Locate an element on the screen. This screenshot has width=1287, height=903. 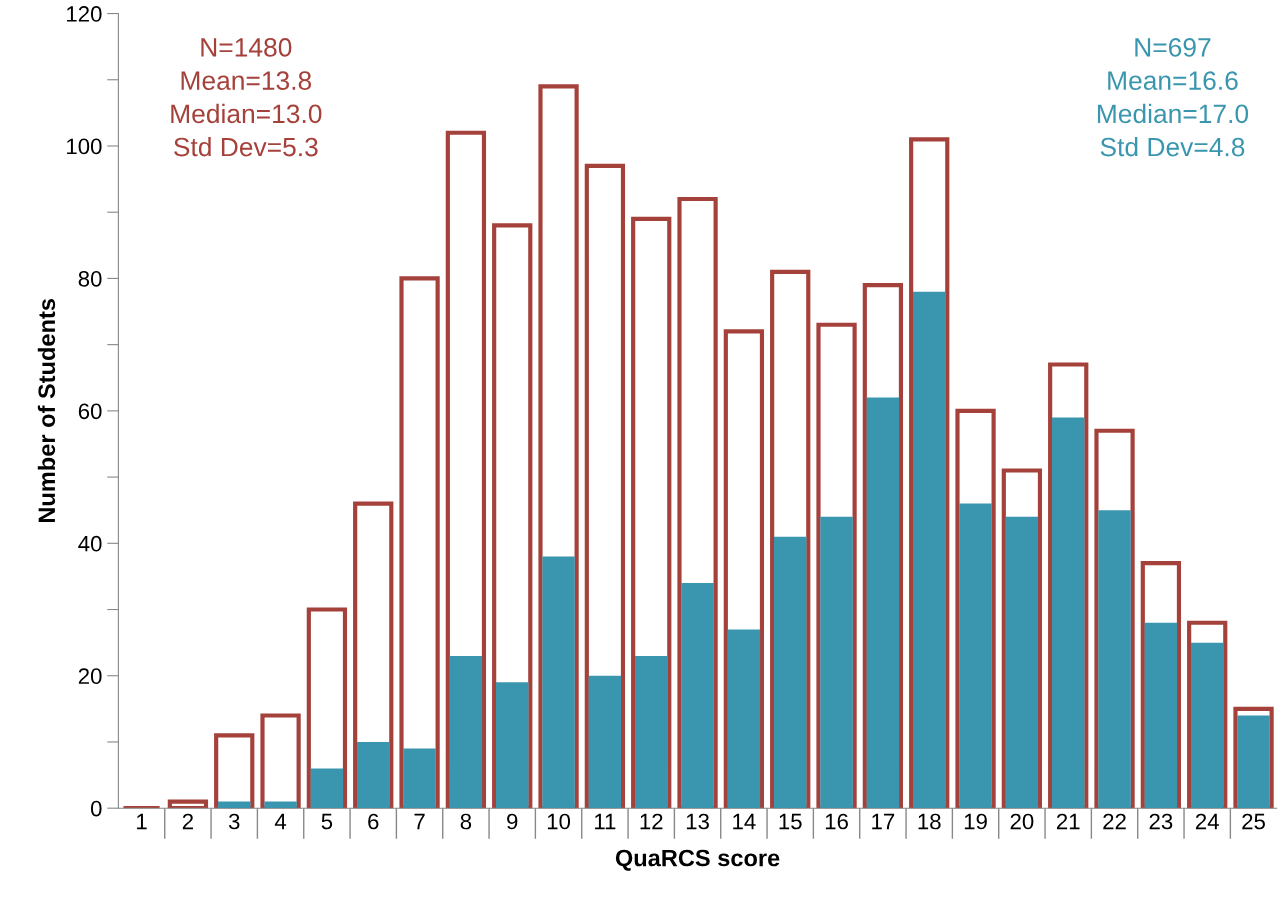
x-tick-label: 15 is located at coordinates (790, 821).